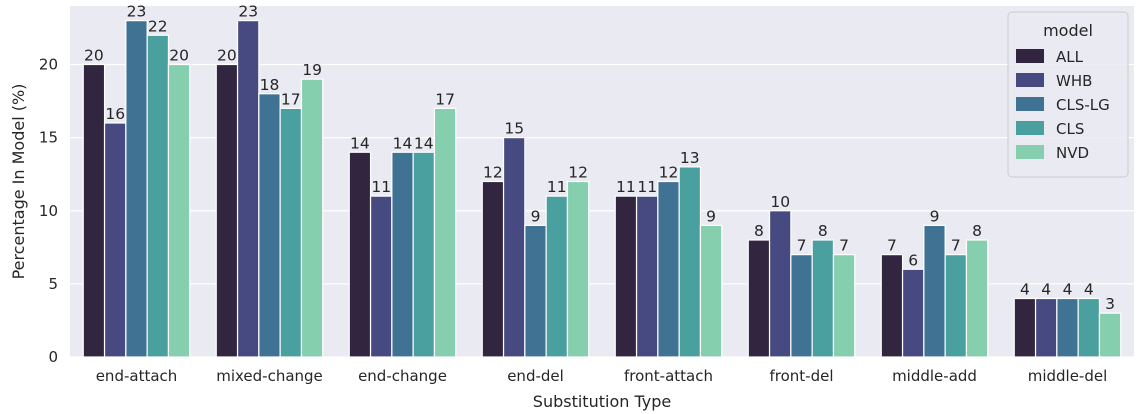 Image resolution: width=1137 pixels, height=414 pixels. What do you see at coordinates (801, 376) in the screenshot?
I see `x-tick-label: front-del` at bounding box center [801, 376].